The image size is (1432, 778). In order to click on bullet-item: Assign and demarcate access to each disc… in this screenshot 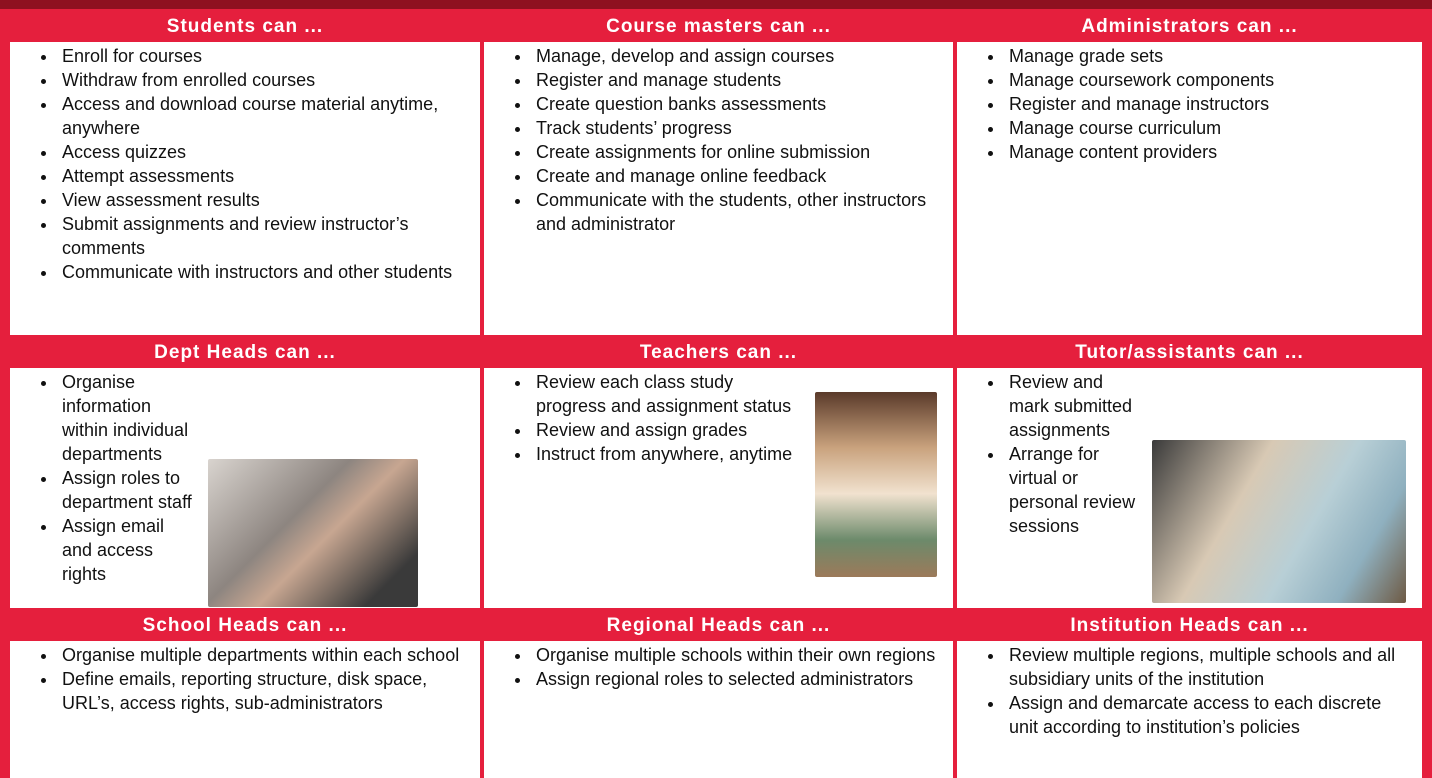, I will do `click(1209, 715)`.